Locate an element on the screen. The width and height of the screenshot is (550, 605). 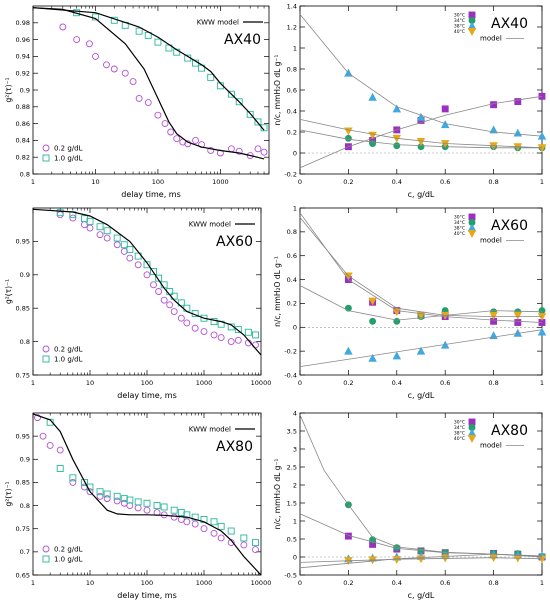
y-axis-label: n/c, mmH₂O dL g⁻¹ is located at coordinates (277, 90).